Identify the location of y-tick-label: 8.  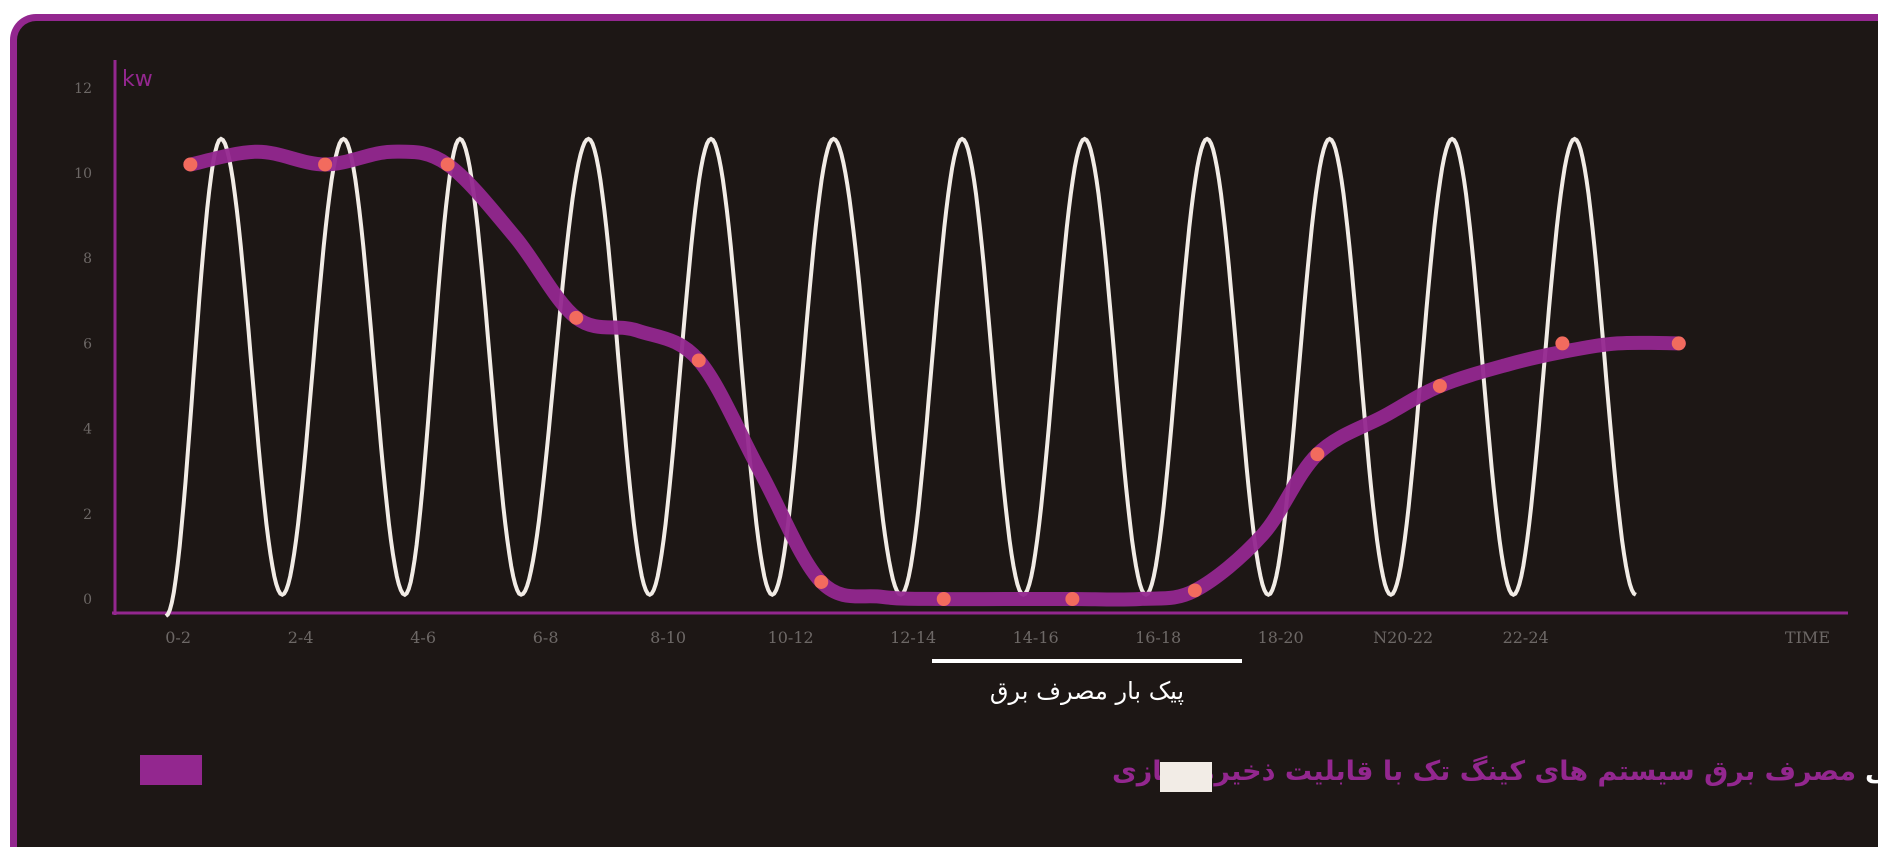
(87, 259).